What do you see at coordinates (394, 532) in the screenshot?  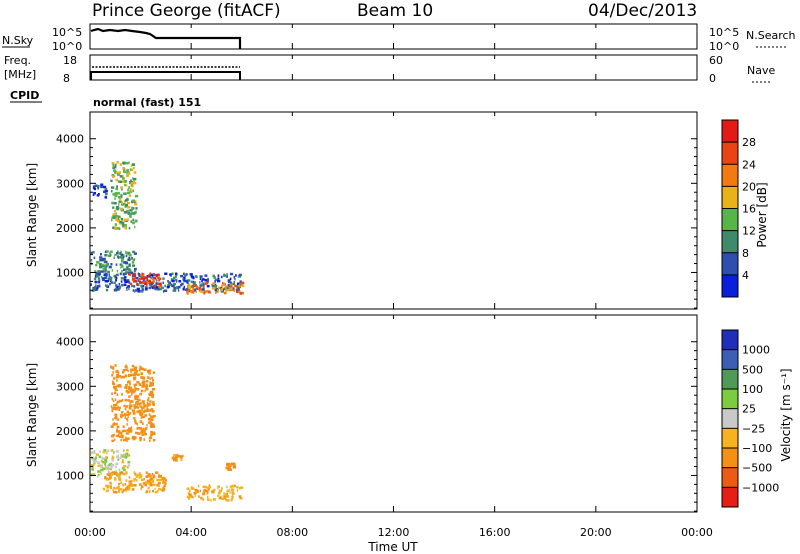 I see `x-tick-label: 12:00` at bounding box center [394, 532].